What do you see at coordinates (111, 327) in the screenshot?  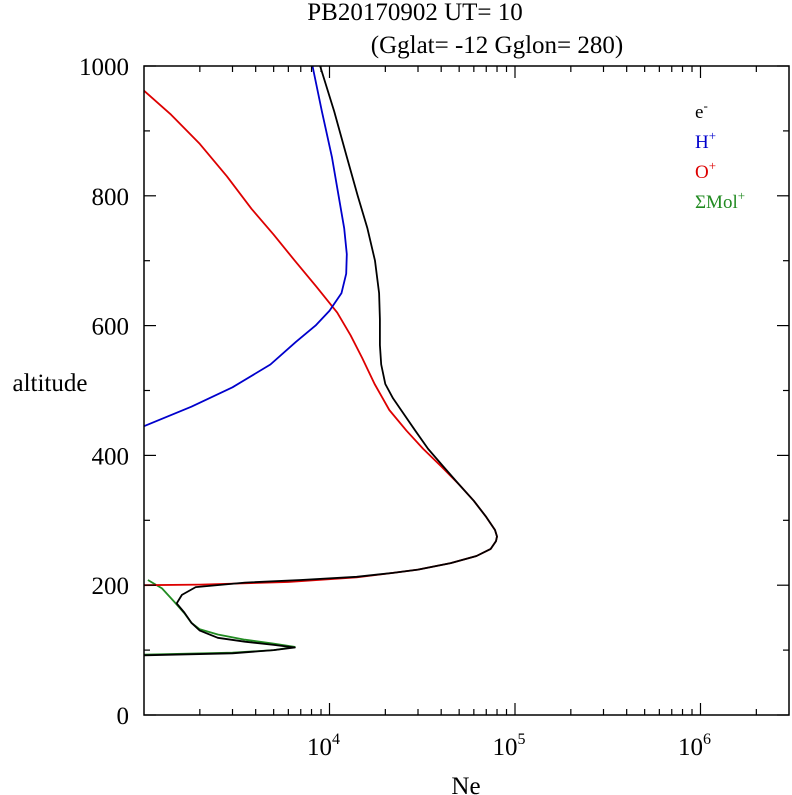 I see `y-tick-label: 600` at bounding box center [111, 327].